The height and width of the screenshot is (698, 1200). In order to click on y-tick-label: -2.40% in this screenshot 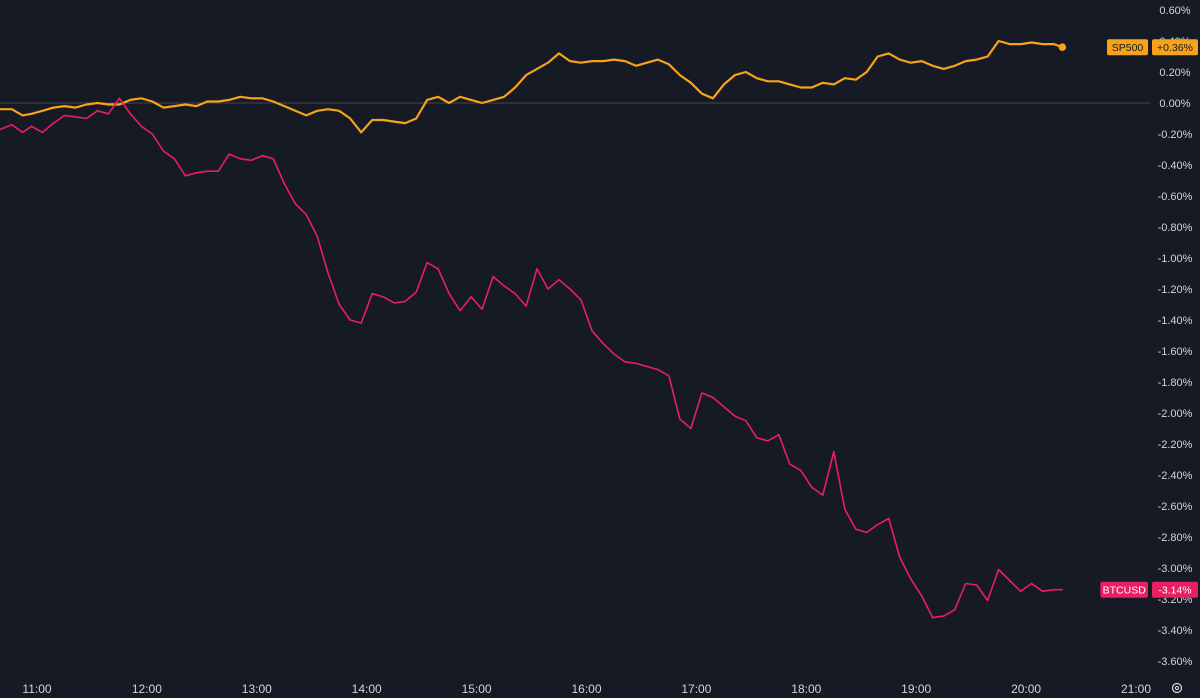, I will do `click(1175, 476)`.